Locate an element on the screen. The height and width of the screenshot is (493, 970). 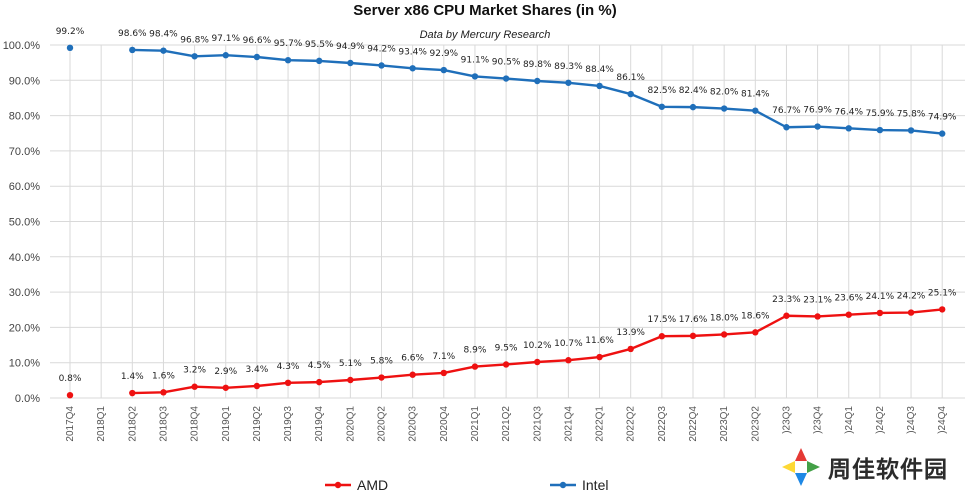
x-tick-label: )24Q4 is located at coordinates (942, 420).